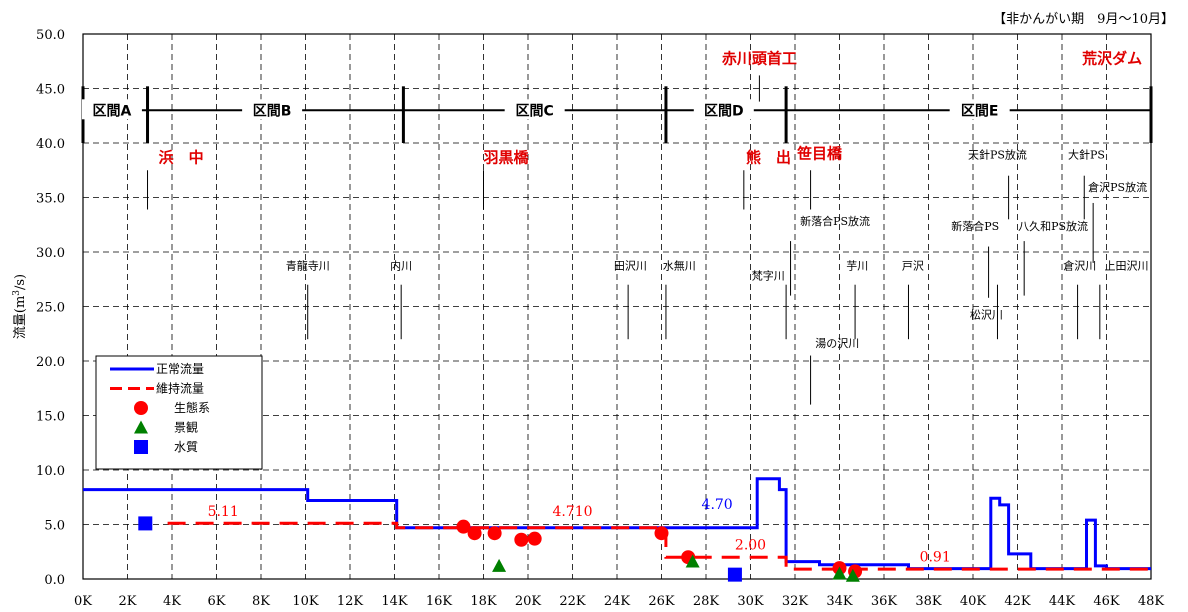  What do you see at coordinates (750, 546) in the screenshot?
I see `value-label: 2.00` at bounding box center [750, 546].